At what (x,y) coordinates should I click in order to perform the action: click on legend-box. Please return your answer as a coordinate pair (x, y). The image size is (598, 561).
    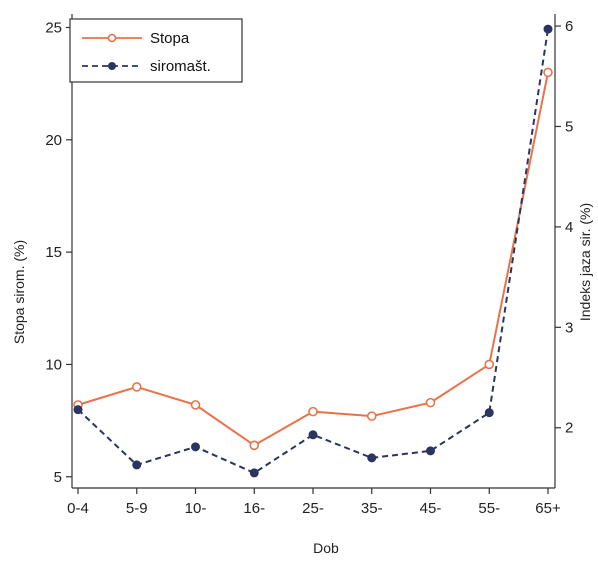
    Looking at the image, I should click on (156, 50).